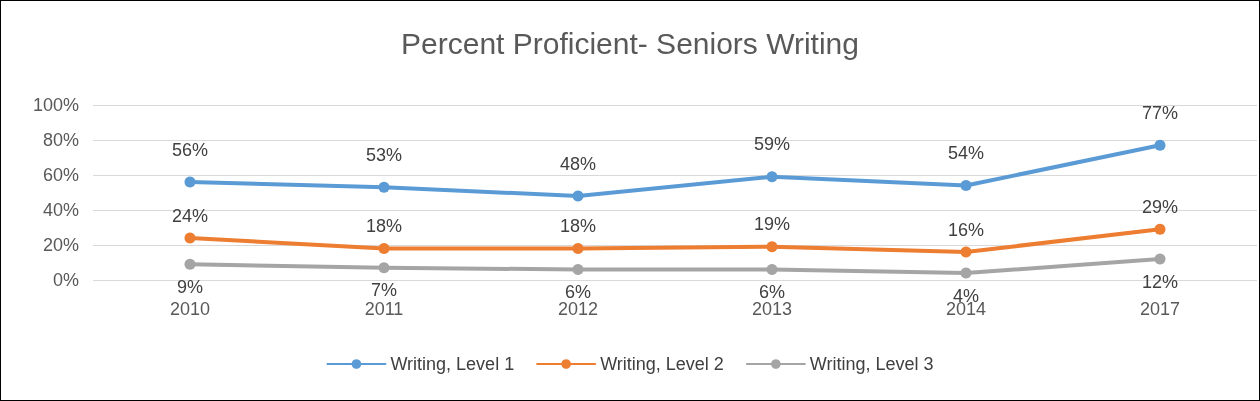 The height and width of the screenshot is (401, 1260). Describe the element at coordinates (384, 290) in the screenshot. I see `data-label: 7%` at that location.